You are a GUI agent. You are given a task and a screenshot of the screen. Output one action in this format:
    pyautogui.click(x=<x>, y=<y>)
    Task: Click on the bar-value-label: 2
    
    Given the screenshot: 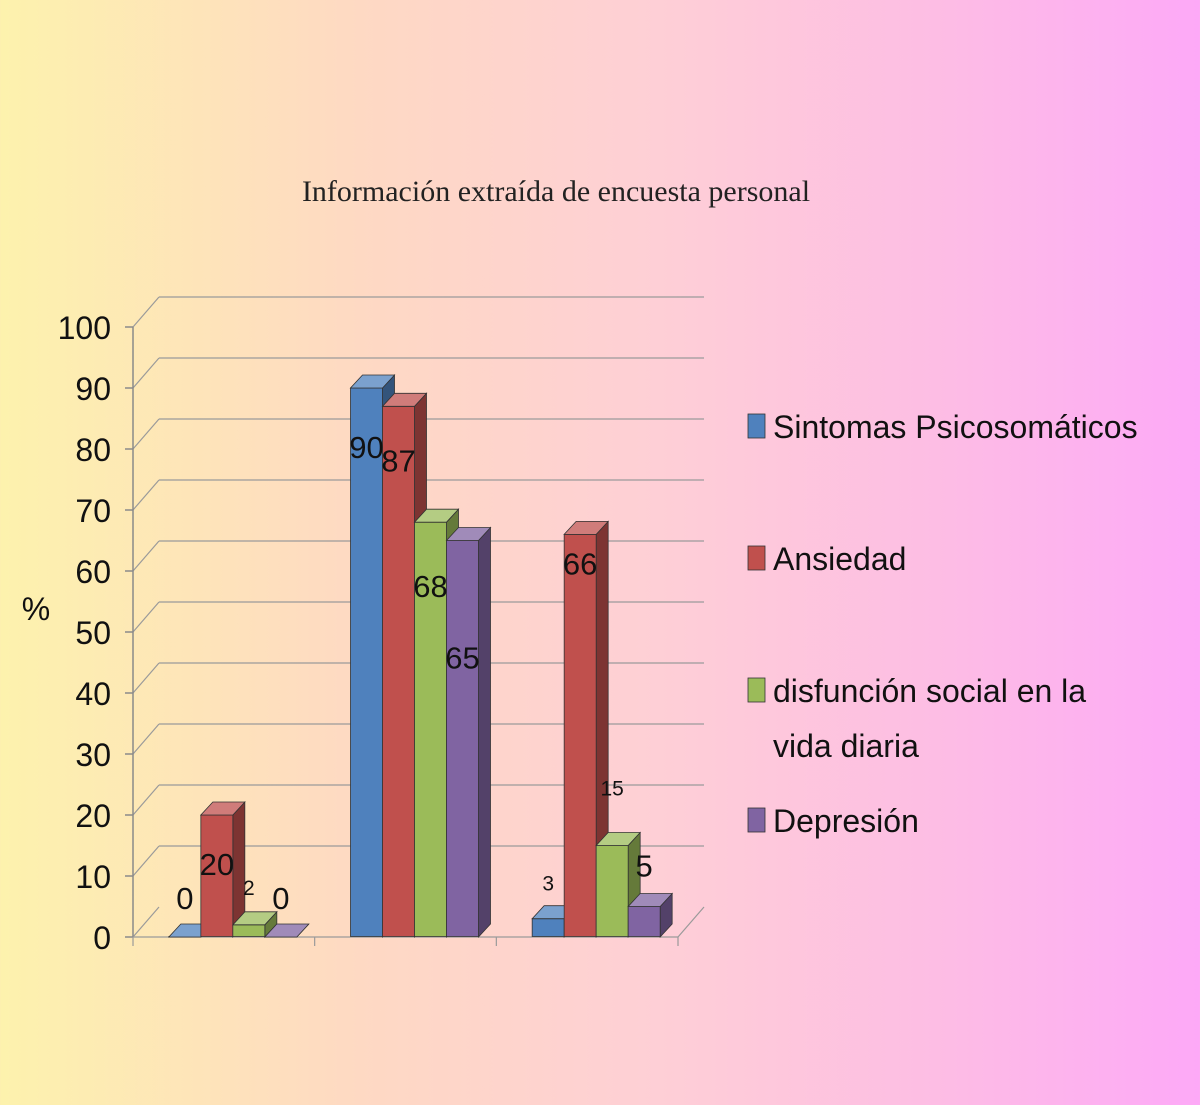 What is the action you would take?
    pyautogui.click(x=249, y=888)
    